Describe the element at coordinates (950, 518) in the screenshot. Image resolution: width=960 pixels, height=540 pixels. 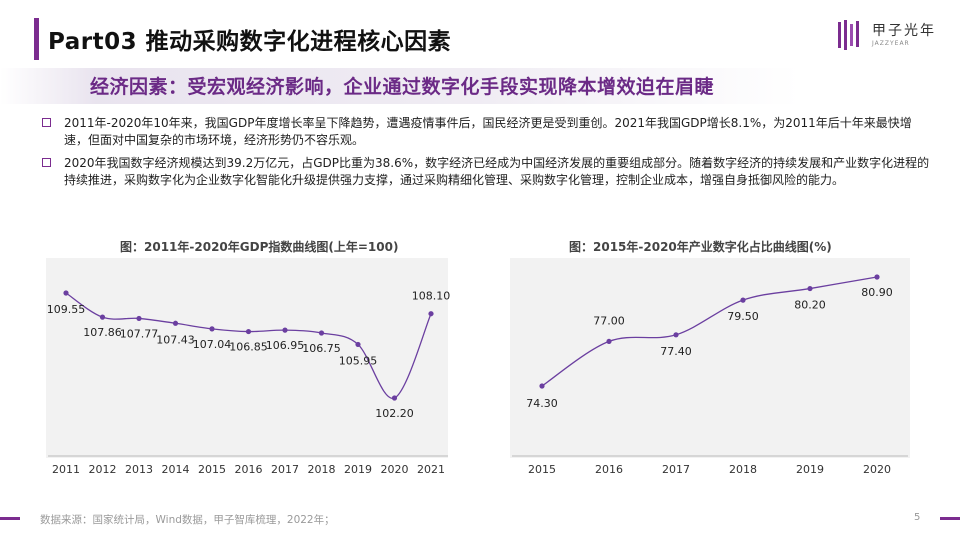
I see `footer-accent-right` at that location.